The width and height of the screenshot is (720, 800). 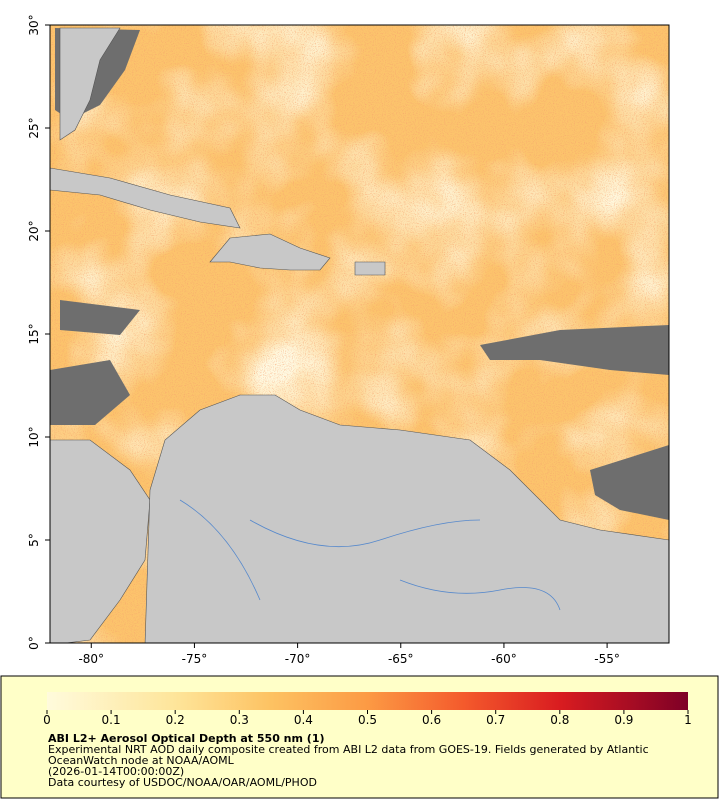 What do you see at coordinates (175, 720) in the screenshot?
I see `colorbar-tick-label: 0.2` at bounding box center [175, 720].